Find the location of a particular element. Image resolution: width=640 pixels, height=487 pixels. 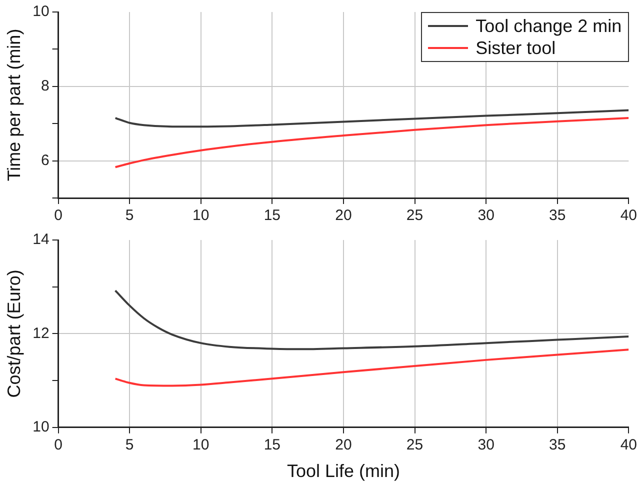

y-axis-title: Time per part (min) is located at coordinates (14, 105).